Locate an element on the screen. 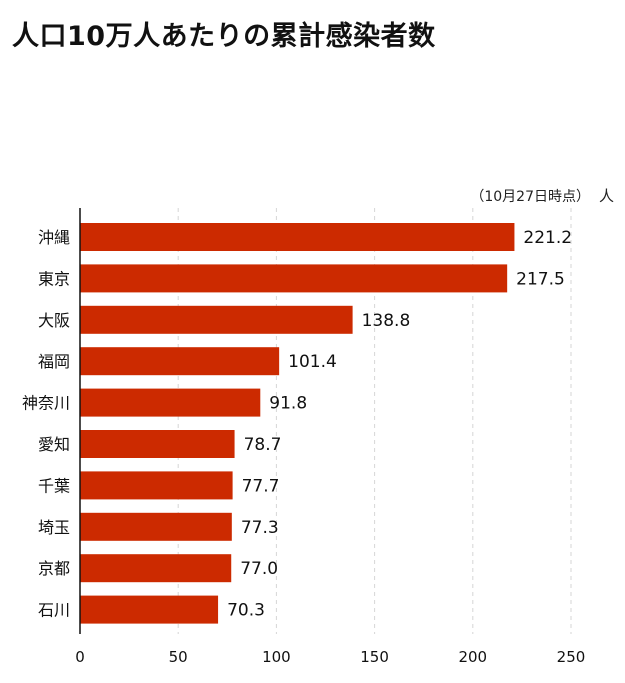 This screenshot has width=625, height=683. value-label: 77.0 is located at coordinates (259, 569).